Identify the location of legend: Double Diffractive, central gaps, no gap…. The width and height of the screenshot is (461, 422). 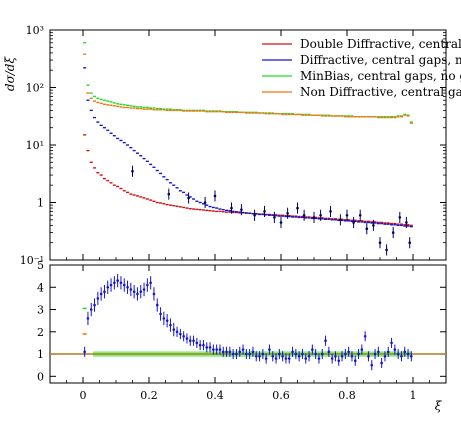
(361, 68).